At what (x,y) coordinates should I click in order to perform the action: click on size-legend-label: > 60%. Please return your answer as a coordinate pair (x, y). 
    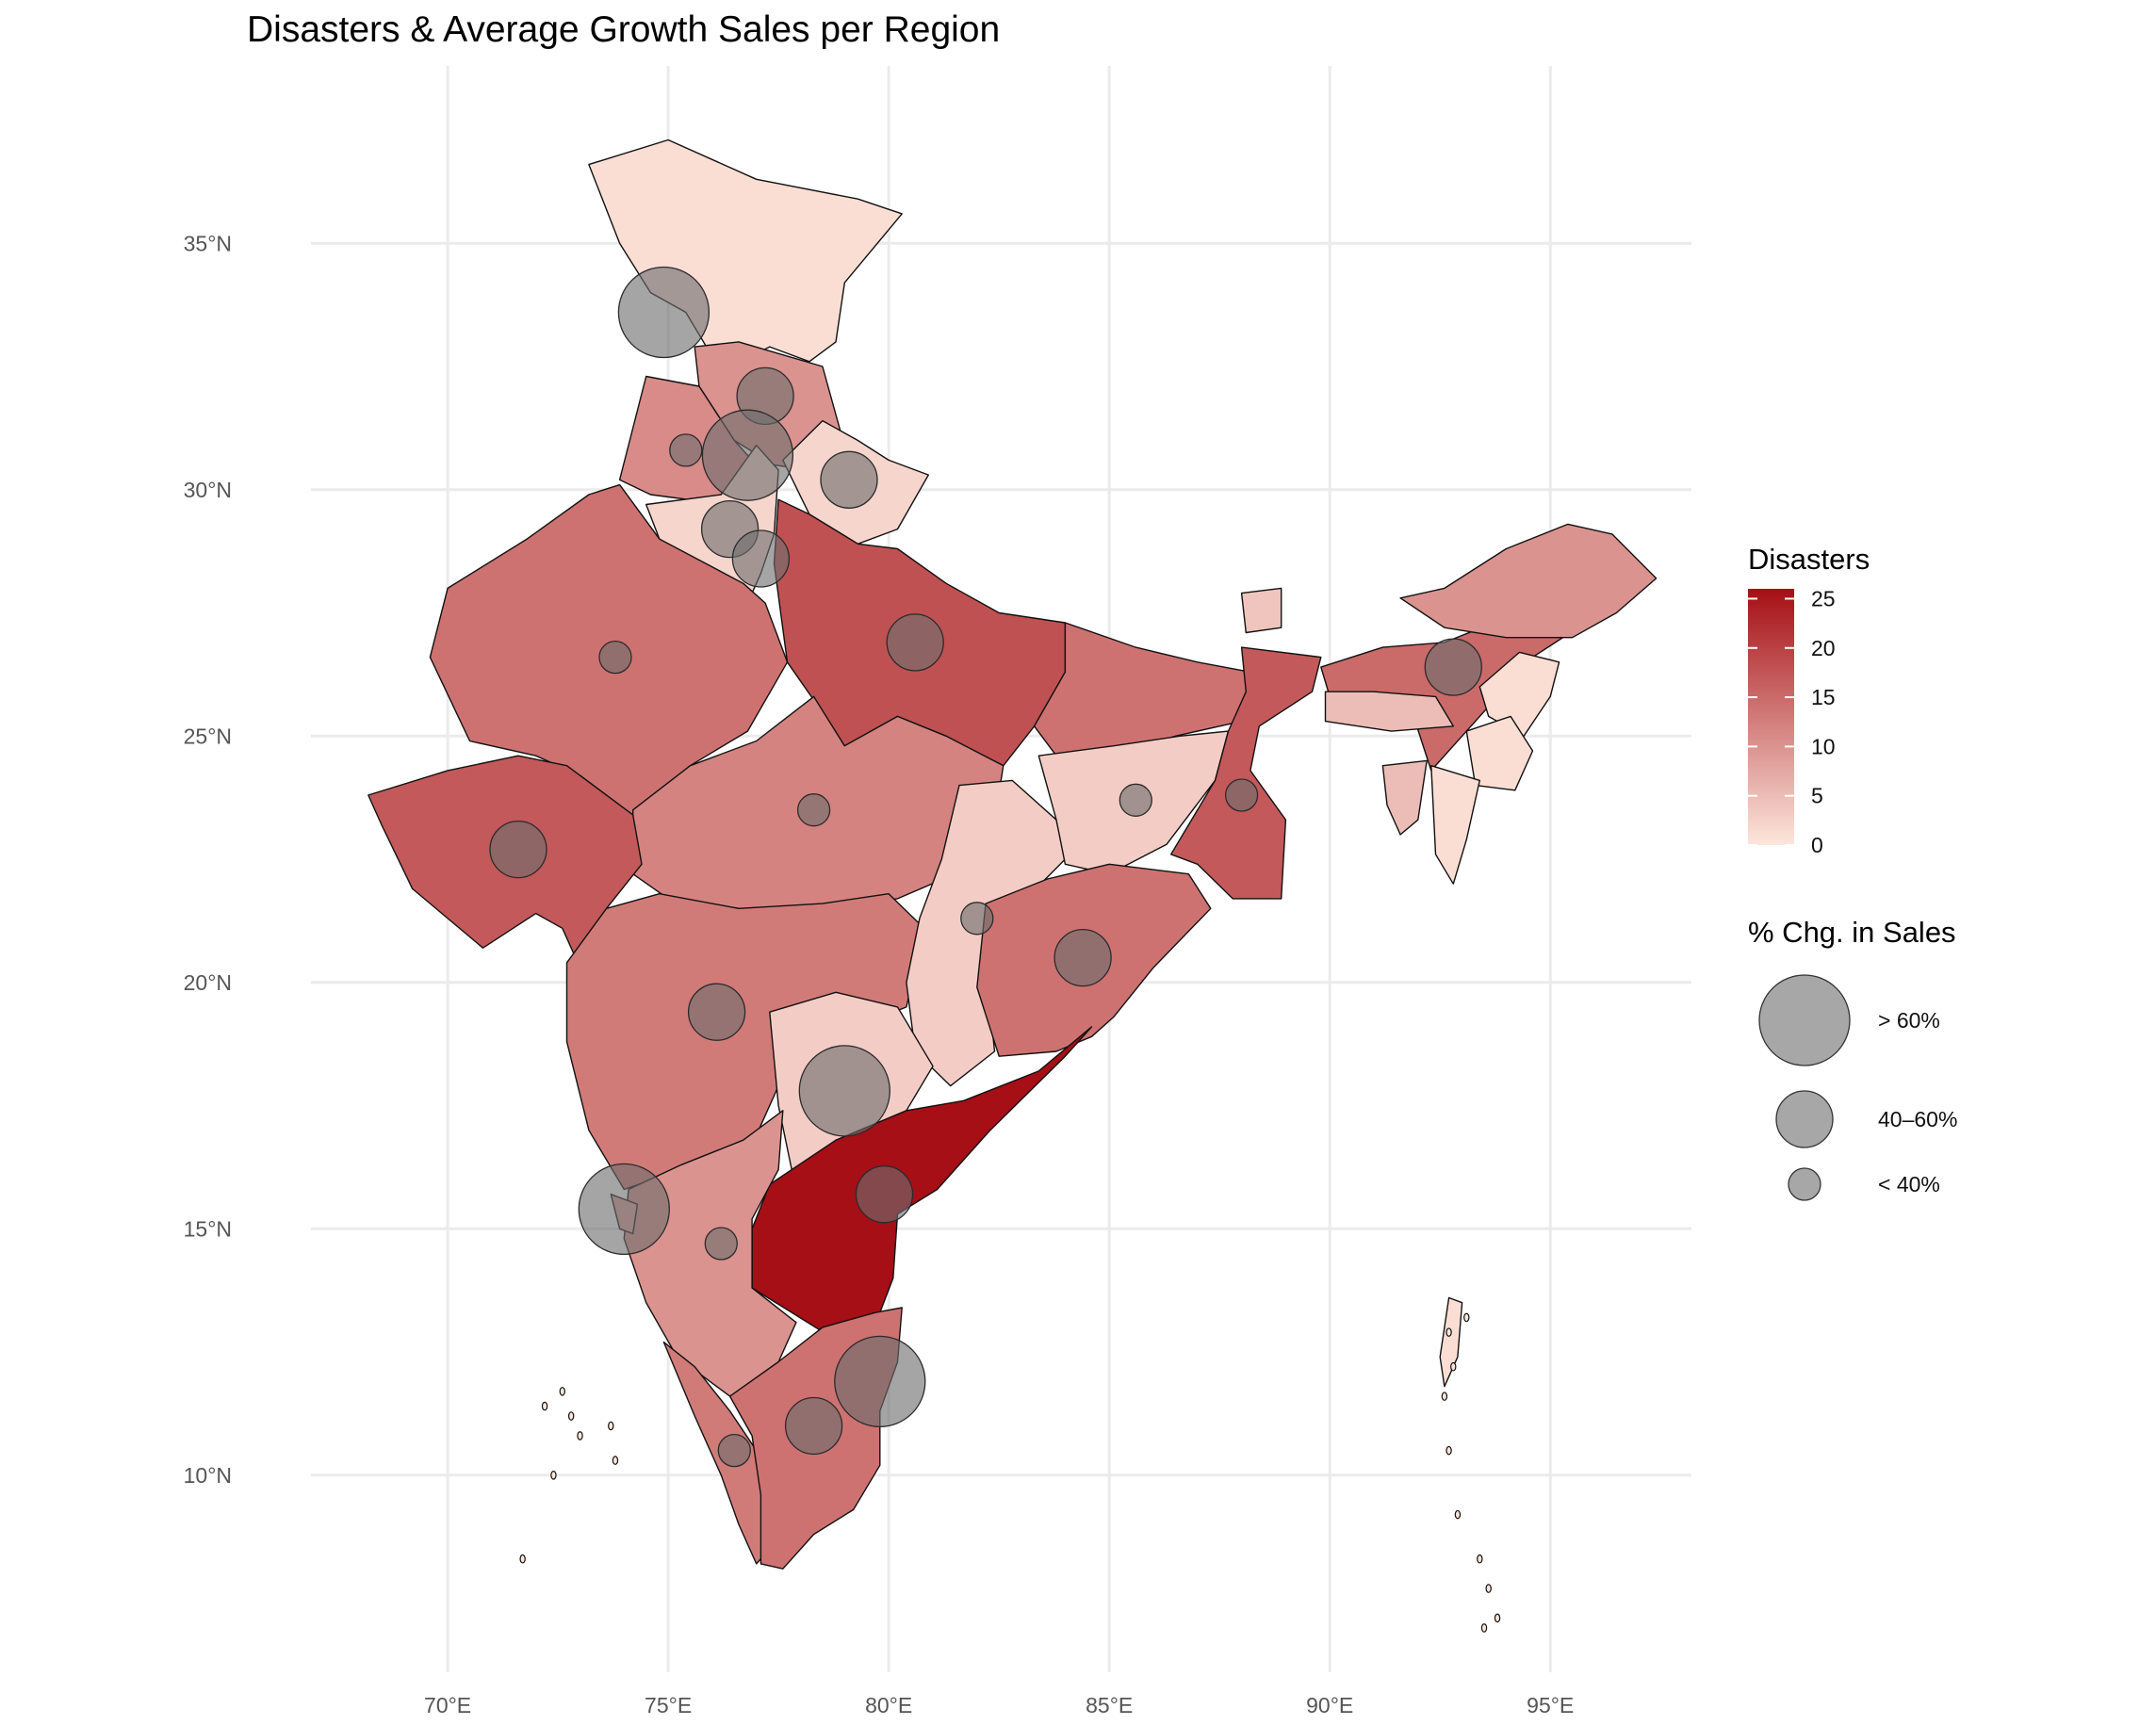
    Looking at the image, I should click on (1909, 1020).